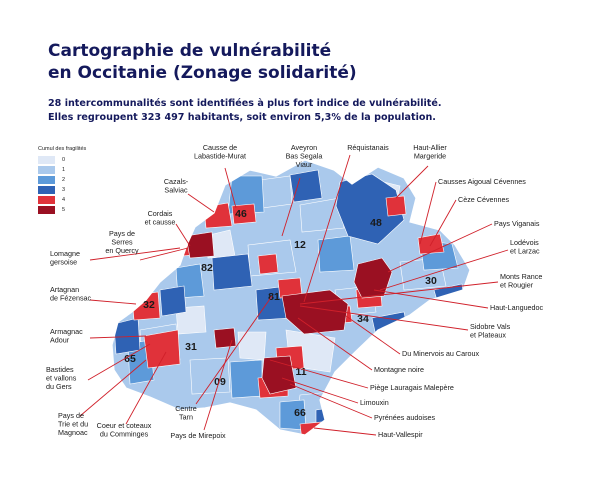 Image resolution: width=600 pixels, height=480 pixels. I want to click on map-title-line-1: Cartographie de vulnérabilité, so click(190, 51).